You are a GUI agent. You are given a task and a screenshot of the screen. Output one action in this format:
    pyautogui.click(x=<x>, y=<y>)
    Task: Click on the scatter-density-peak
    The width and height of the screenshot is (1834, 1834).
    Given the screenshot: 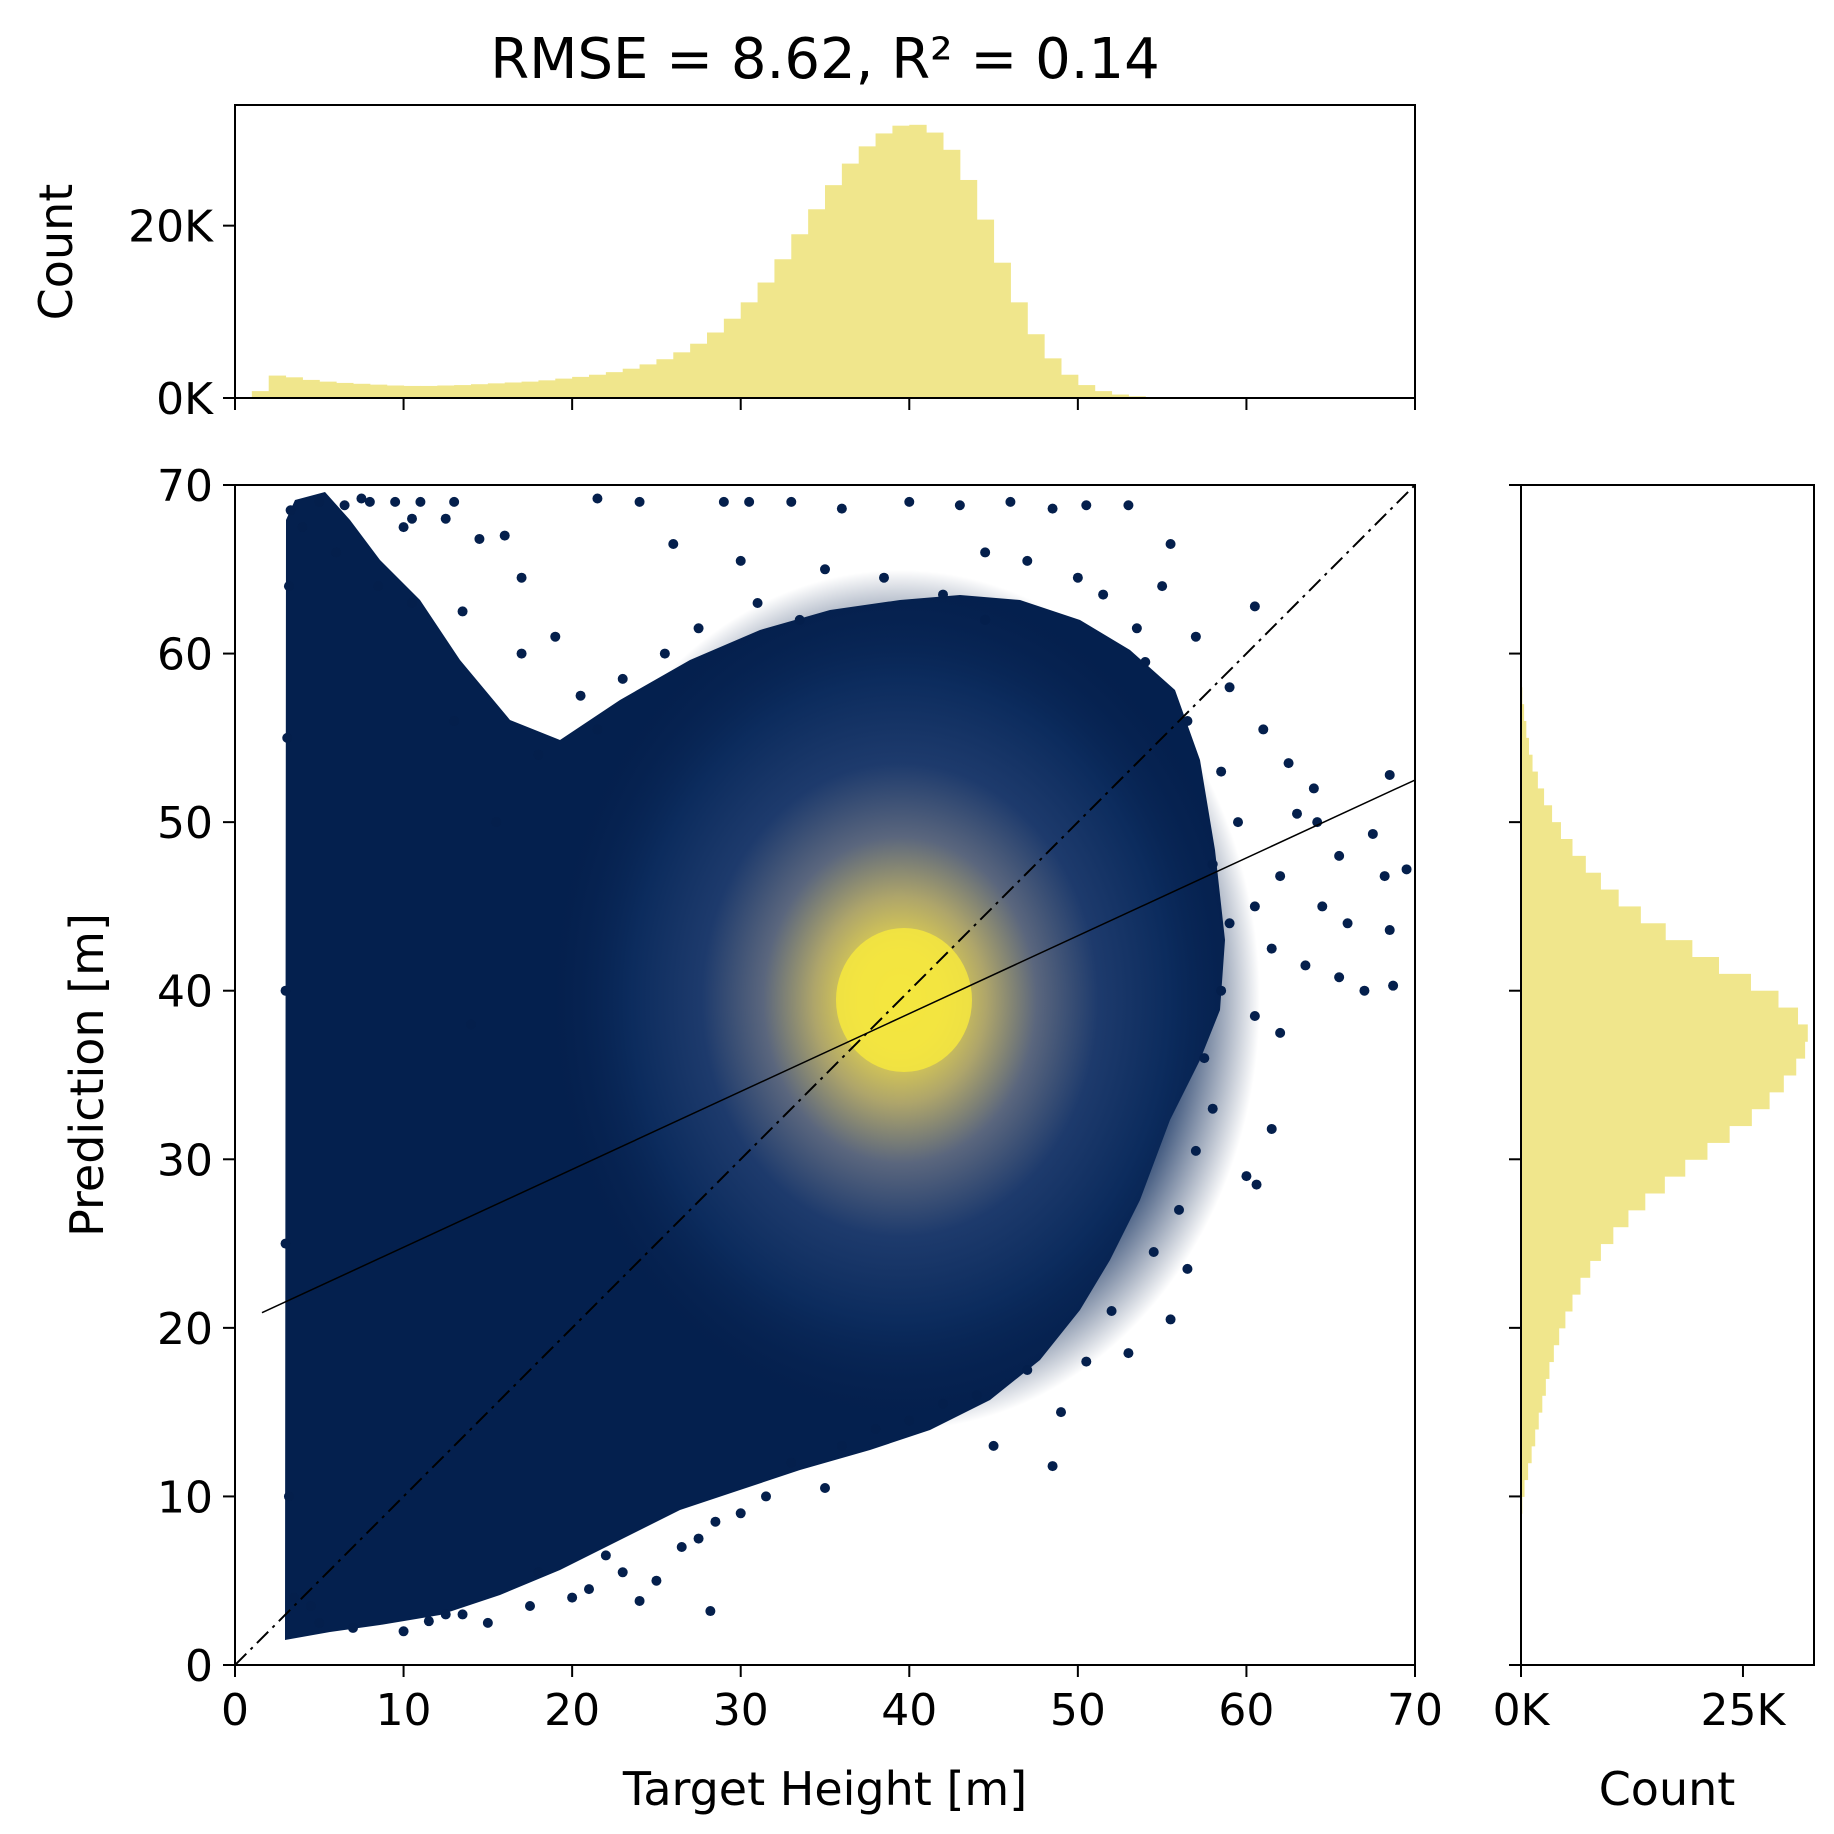 What is the action you would take?
    pyautogui.click(x=904, y=1000)
    